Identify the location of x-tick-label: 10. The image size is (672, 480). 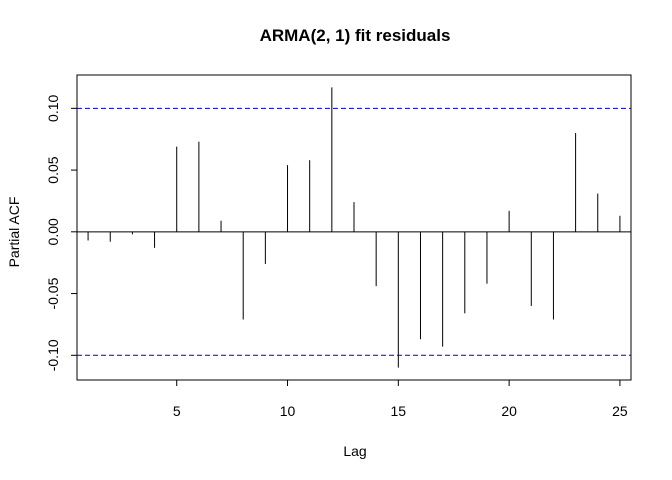
(288, 411).